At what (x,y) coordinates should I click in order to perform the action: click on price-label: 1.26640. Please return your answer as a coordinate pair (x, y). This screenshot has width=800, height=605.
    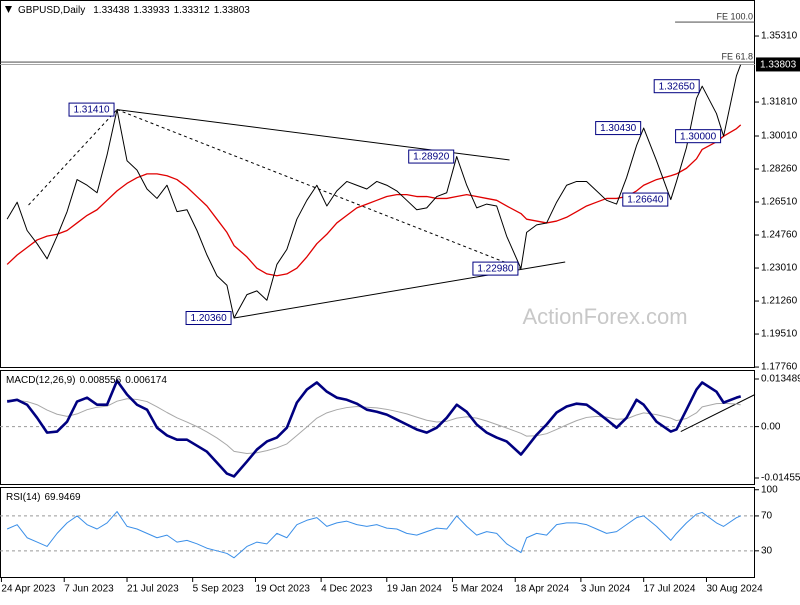
    Looking at the image, I should click on (645, 200).